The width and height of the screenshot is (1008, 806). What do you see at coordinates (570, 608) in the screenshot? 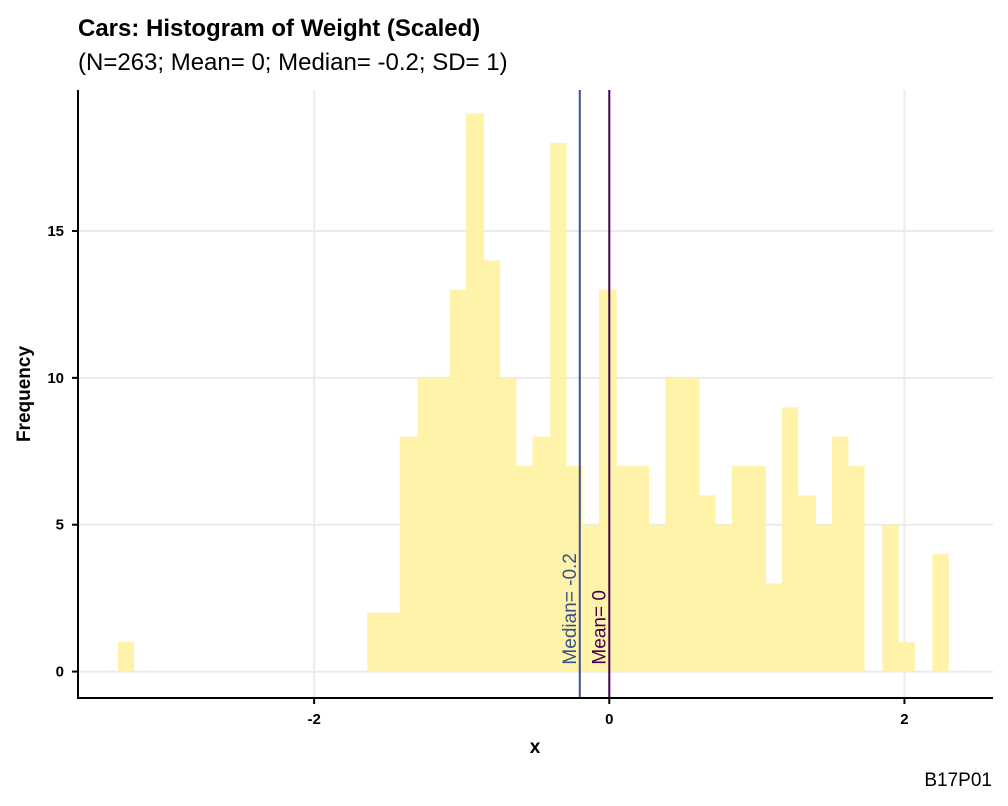
I see `reference-line-label: Median= -0.2` at bounding box center [570, 608].